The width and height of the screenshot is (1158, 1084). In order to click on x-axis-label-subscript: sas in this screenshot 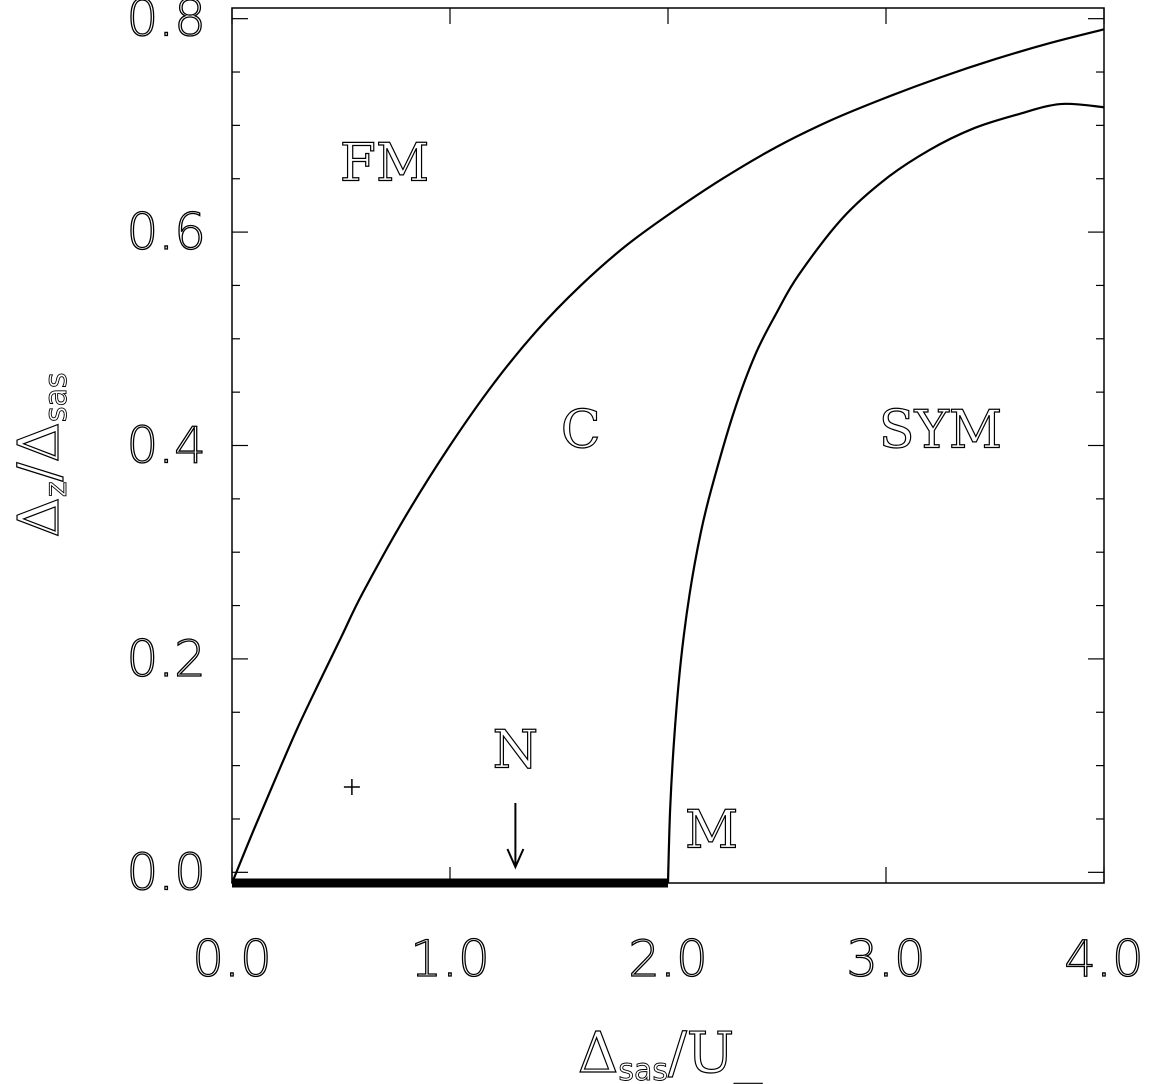, I will do `click(643, 1068)`.